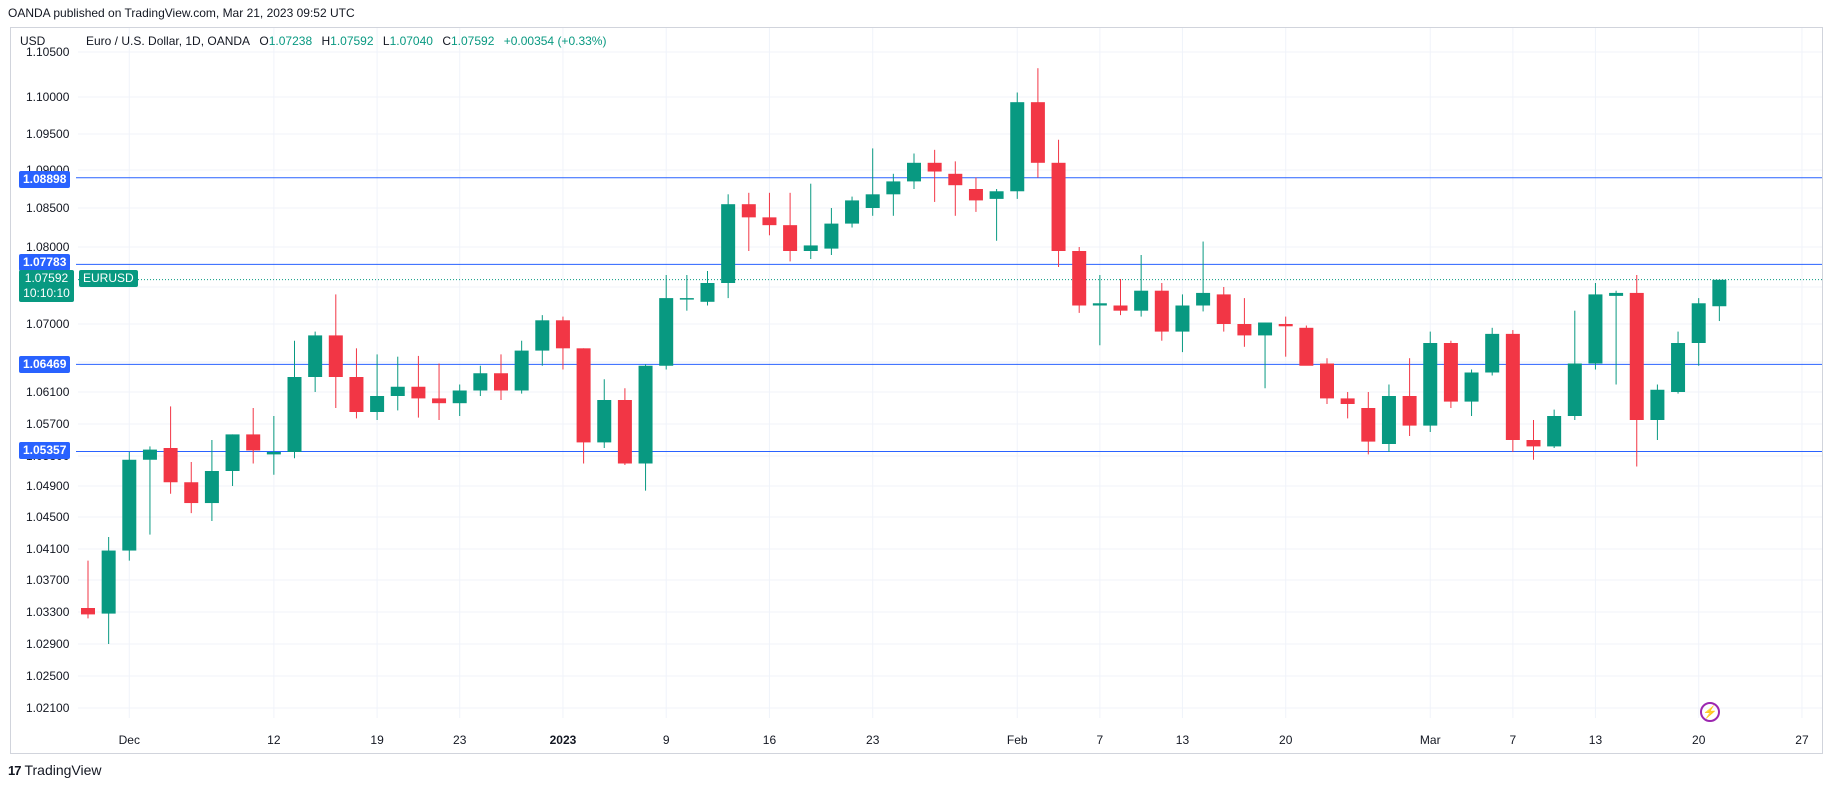  Describe the element at coordinates (46, 278) in the screenshot. I see `current-price: 1.07592` at that location.